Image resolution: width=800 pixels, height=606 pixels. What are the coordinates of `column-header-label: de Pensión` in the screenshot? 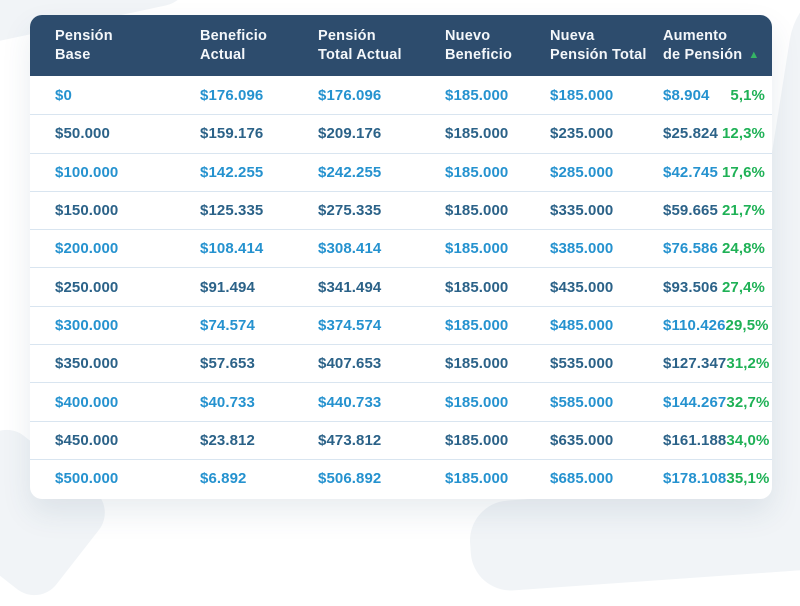 It's located at (703, 54).